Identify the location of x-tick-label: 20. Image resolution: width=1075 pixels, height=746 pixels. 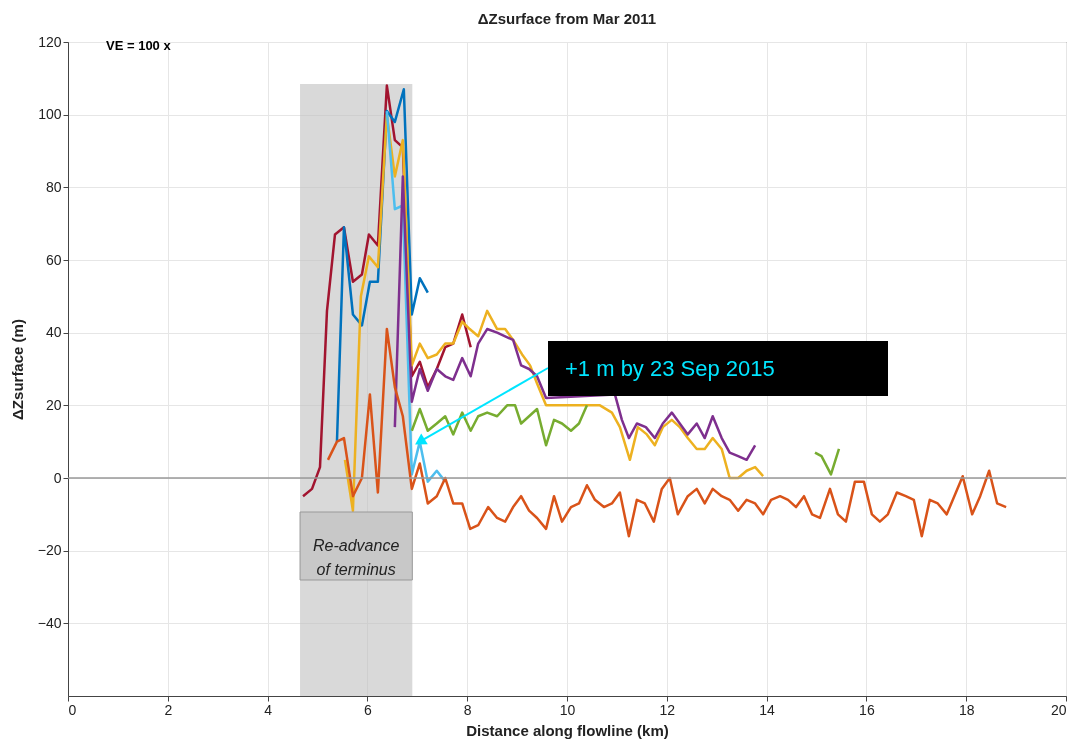
(1058, 709).